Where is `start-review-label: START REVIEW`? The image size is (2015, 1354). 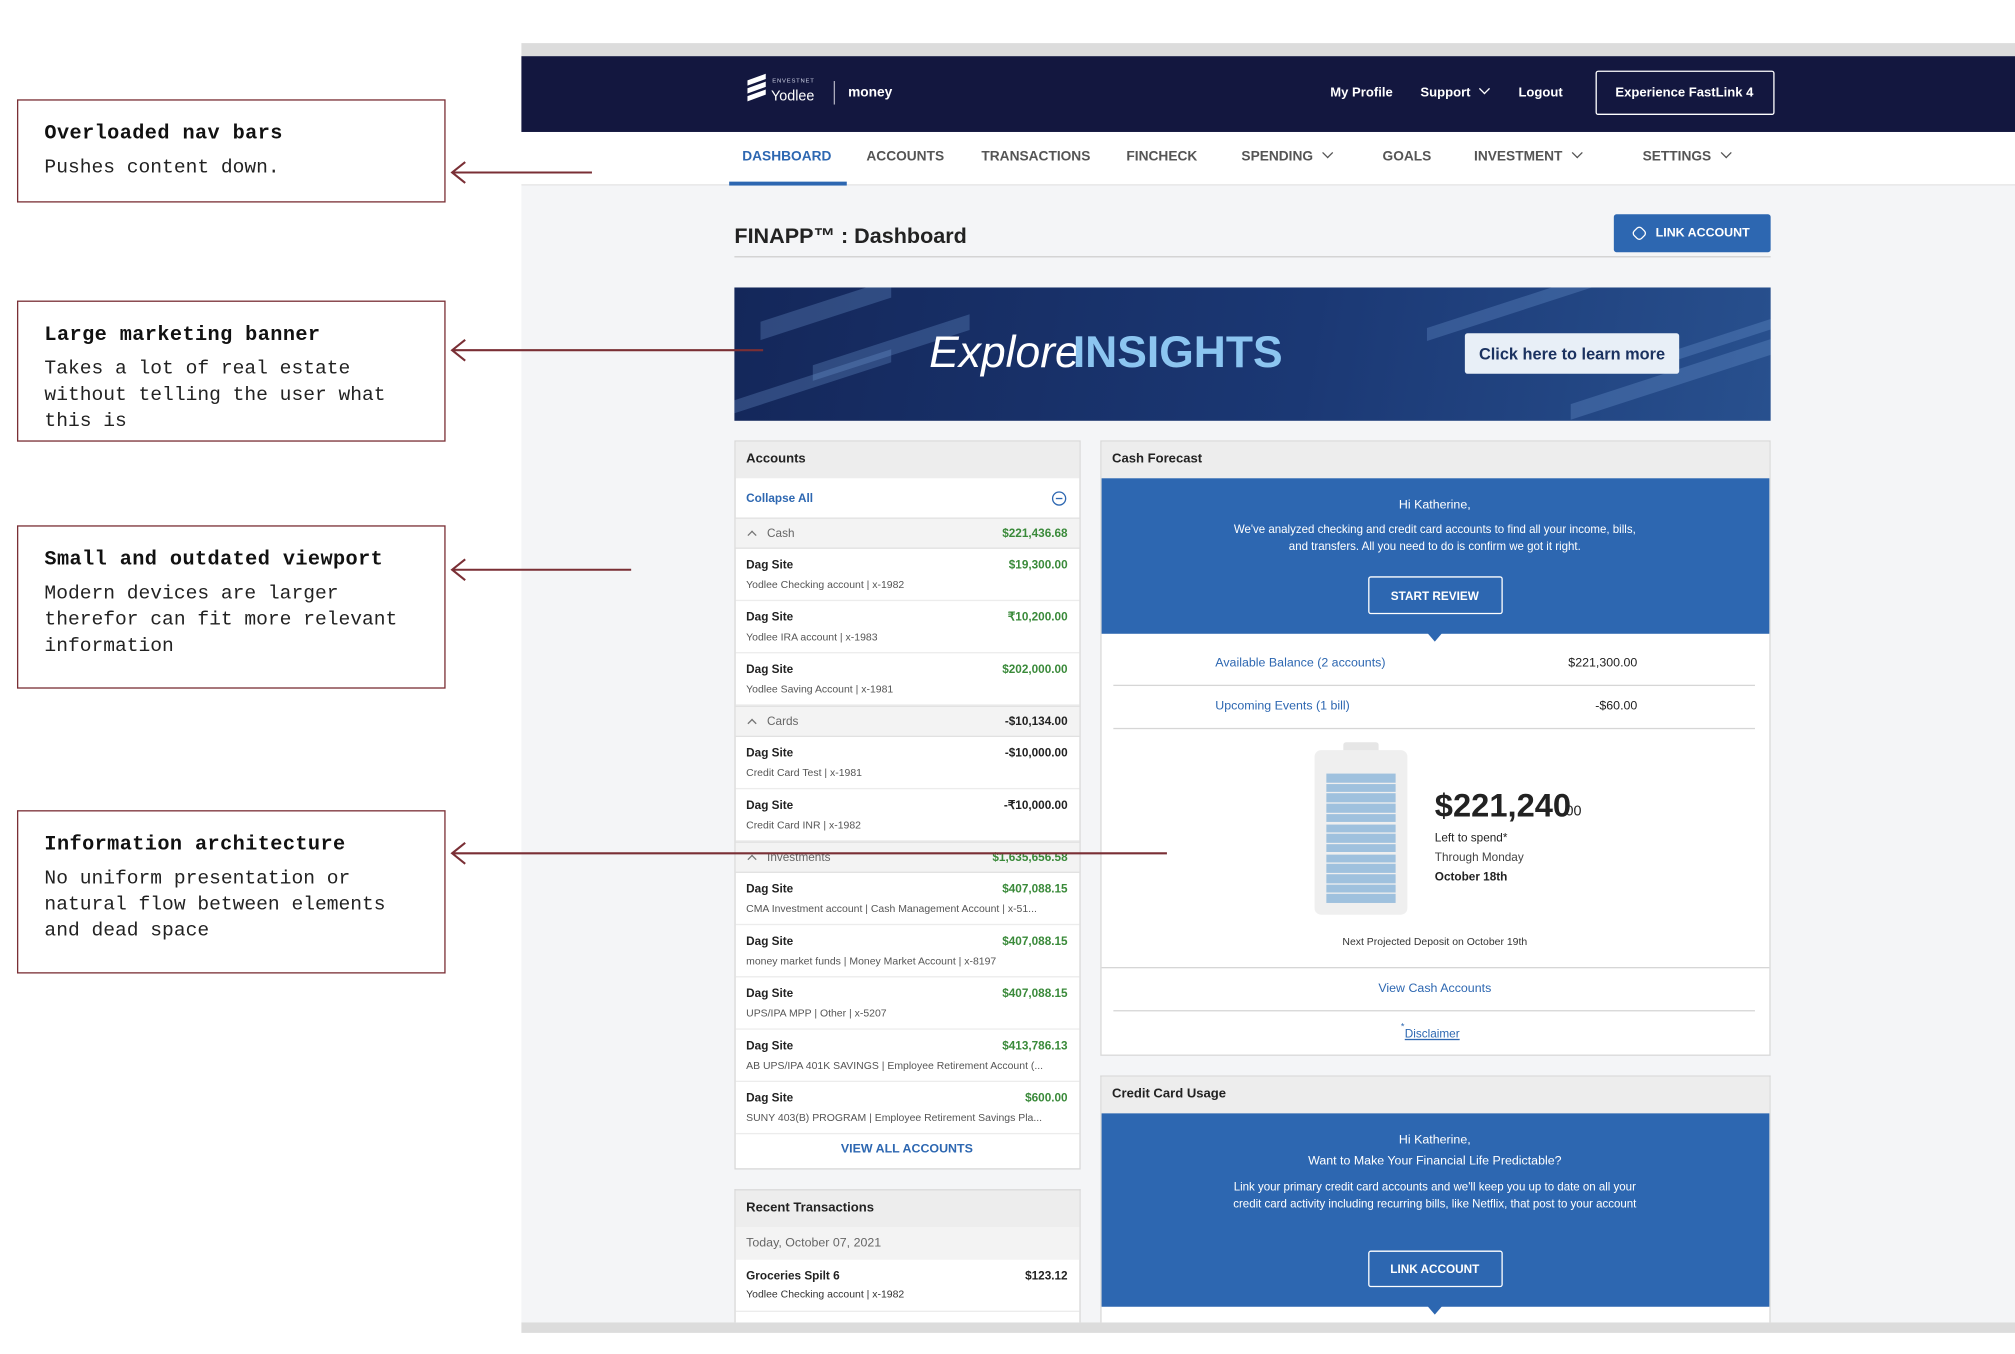
start-review-label: START REVIEW is located at coordinates (1434, 596).